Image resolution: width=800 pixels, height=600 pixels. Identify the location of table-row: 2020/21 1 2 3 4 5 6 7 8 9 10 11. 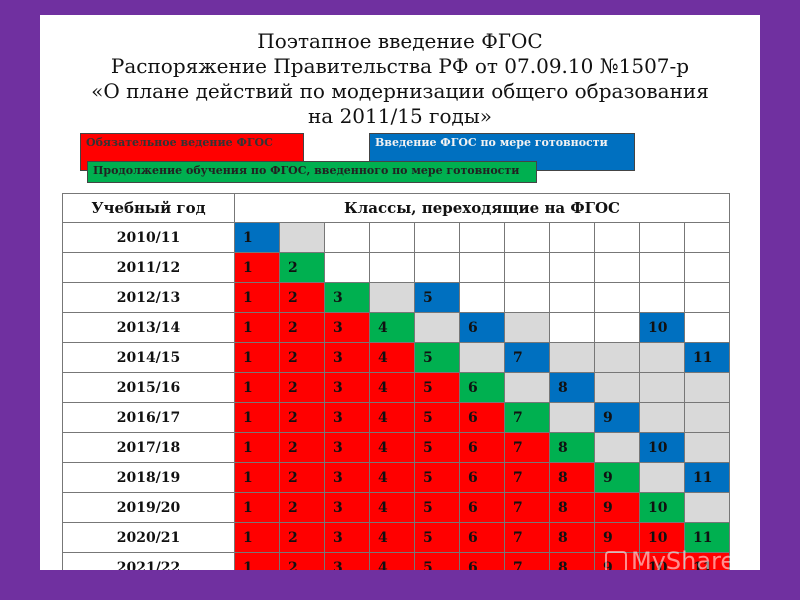
(396, 537).